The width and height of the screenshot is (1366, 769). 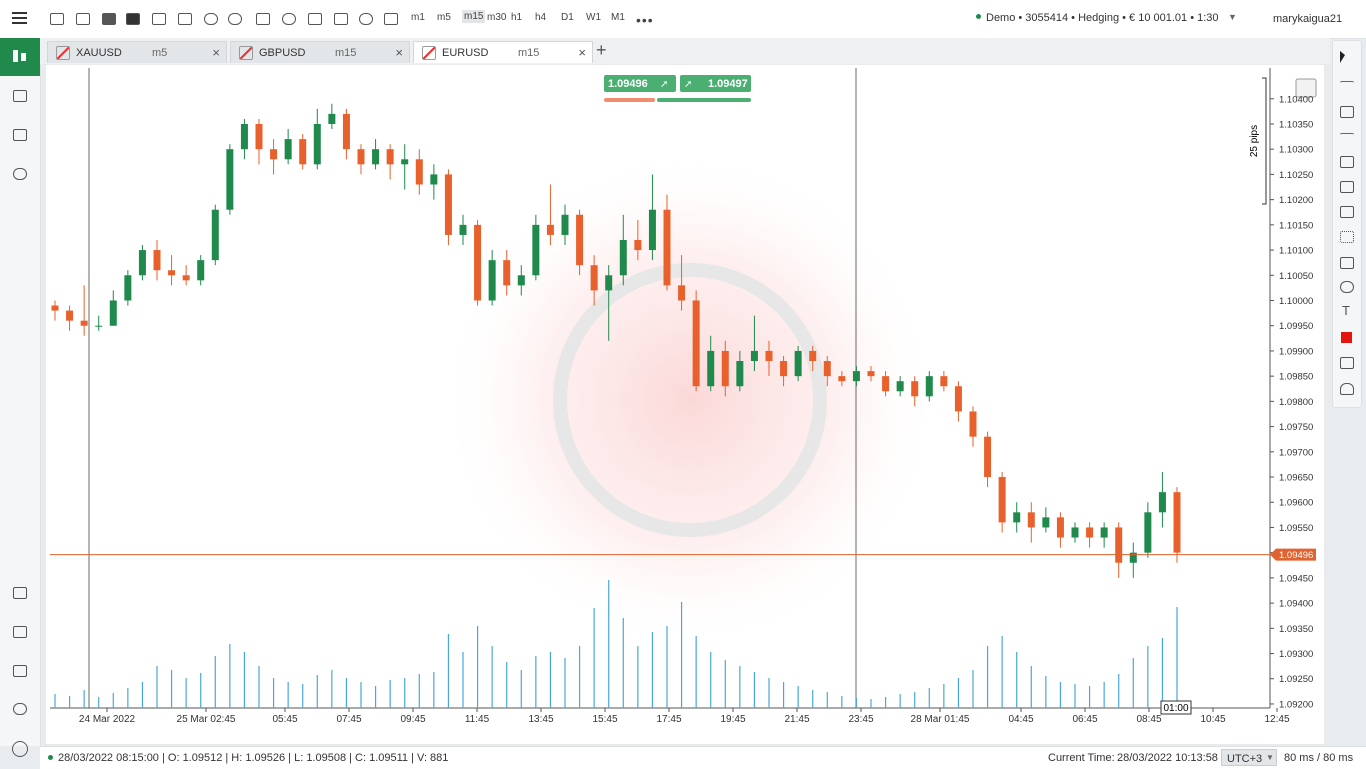 What do you see at coordinates (541, 17) in the screenshot?
I see `timeframe: h4` at bounding box center [541, 17].